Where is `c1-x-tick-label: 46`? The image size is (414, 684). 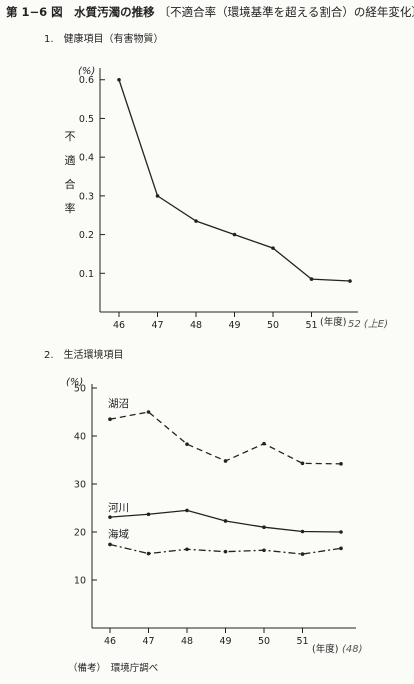 c1-x-tick-label: 46 is located at coordinates (119, 325).